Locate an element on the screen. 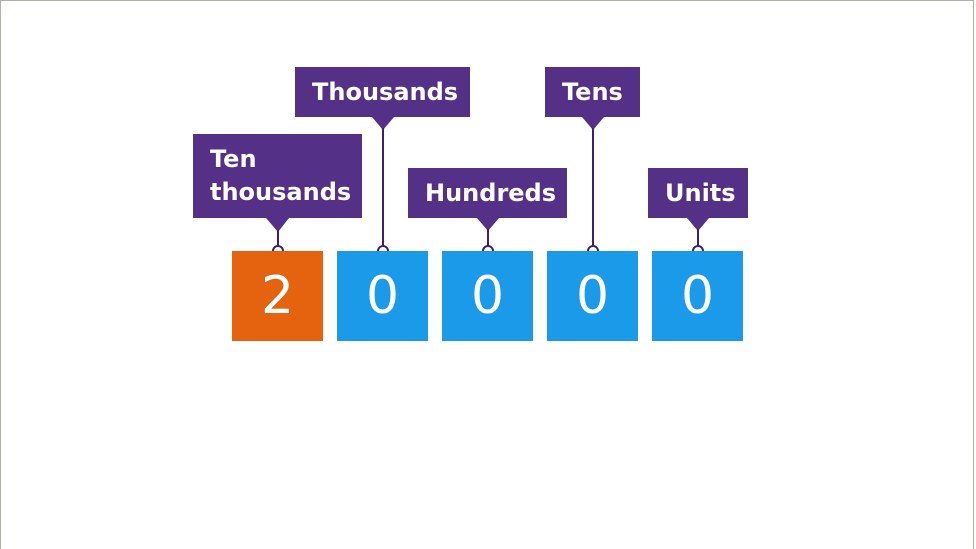 This screenshot has height=549, width=976. digit-hundreds: 0 is located at coordinates (487, 296).